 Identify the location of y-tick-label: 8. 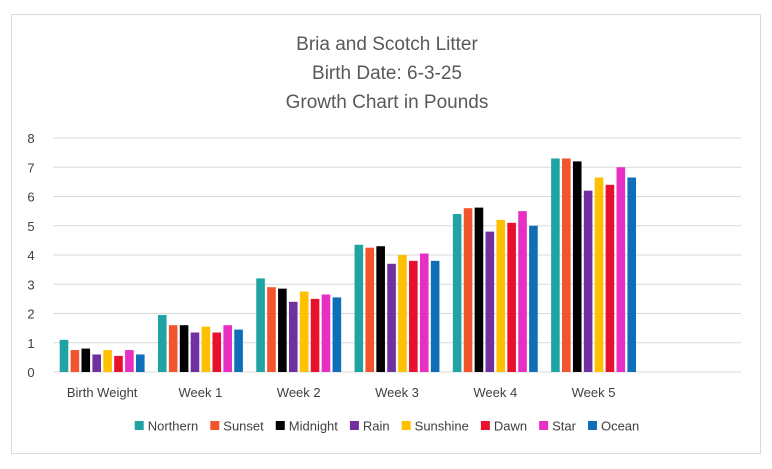
(30, 138).